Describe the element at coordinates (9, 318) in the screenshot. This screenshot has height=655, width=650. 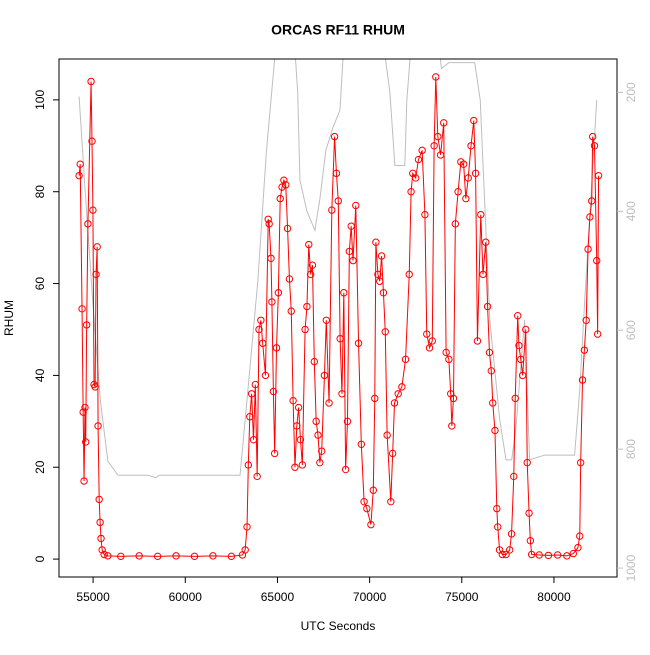
I see `y-axis-label: RHUM` at that location.